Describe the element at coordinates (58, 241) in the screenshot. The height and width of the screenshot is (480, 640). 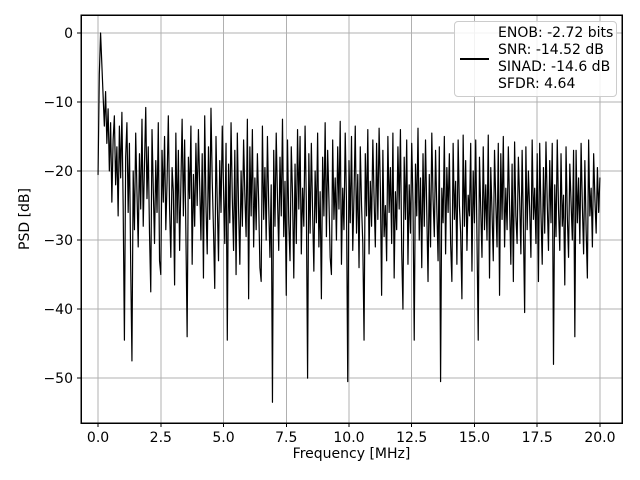
I see `y-tick-label: −30` at that location.